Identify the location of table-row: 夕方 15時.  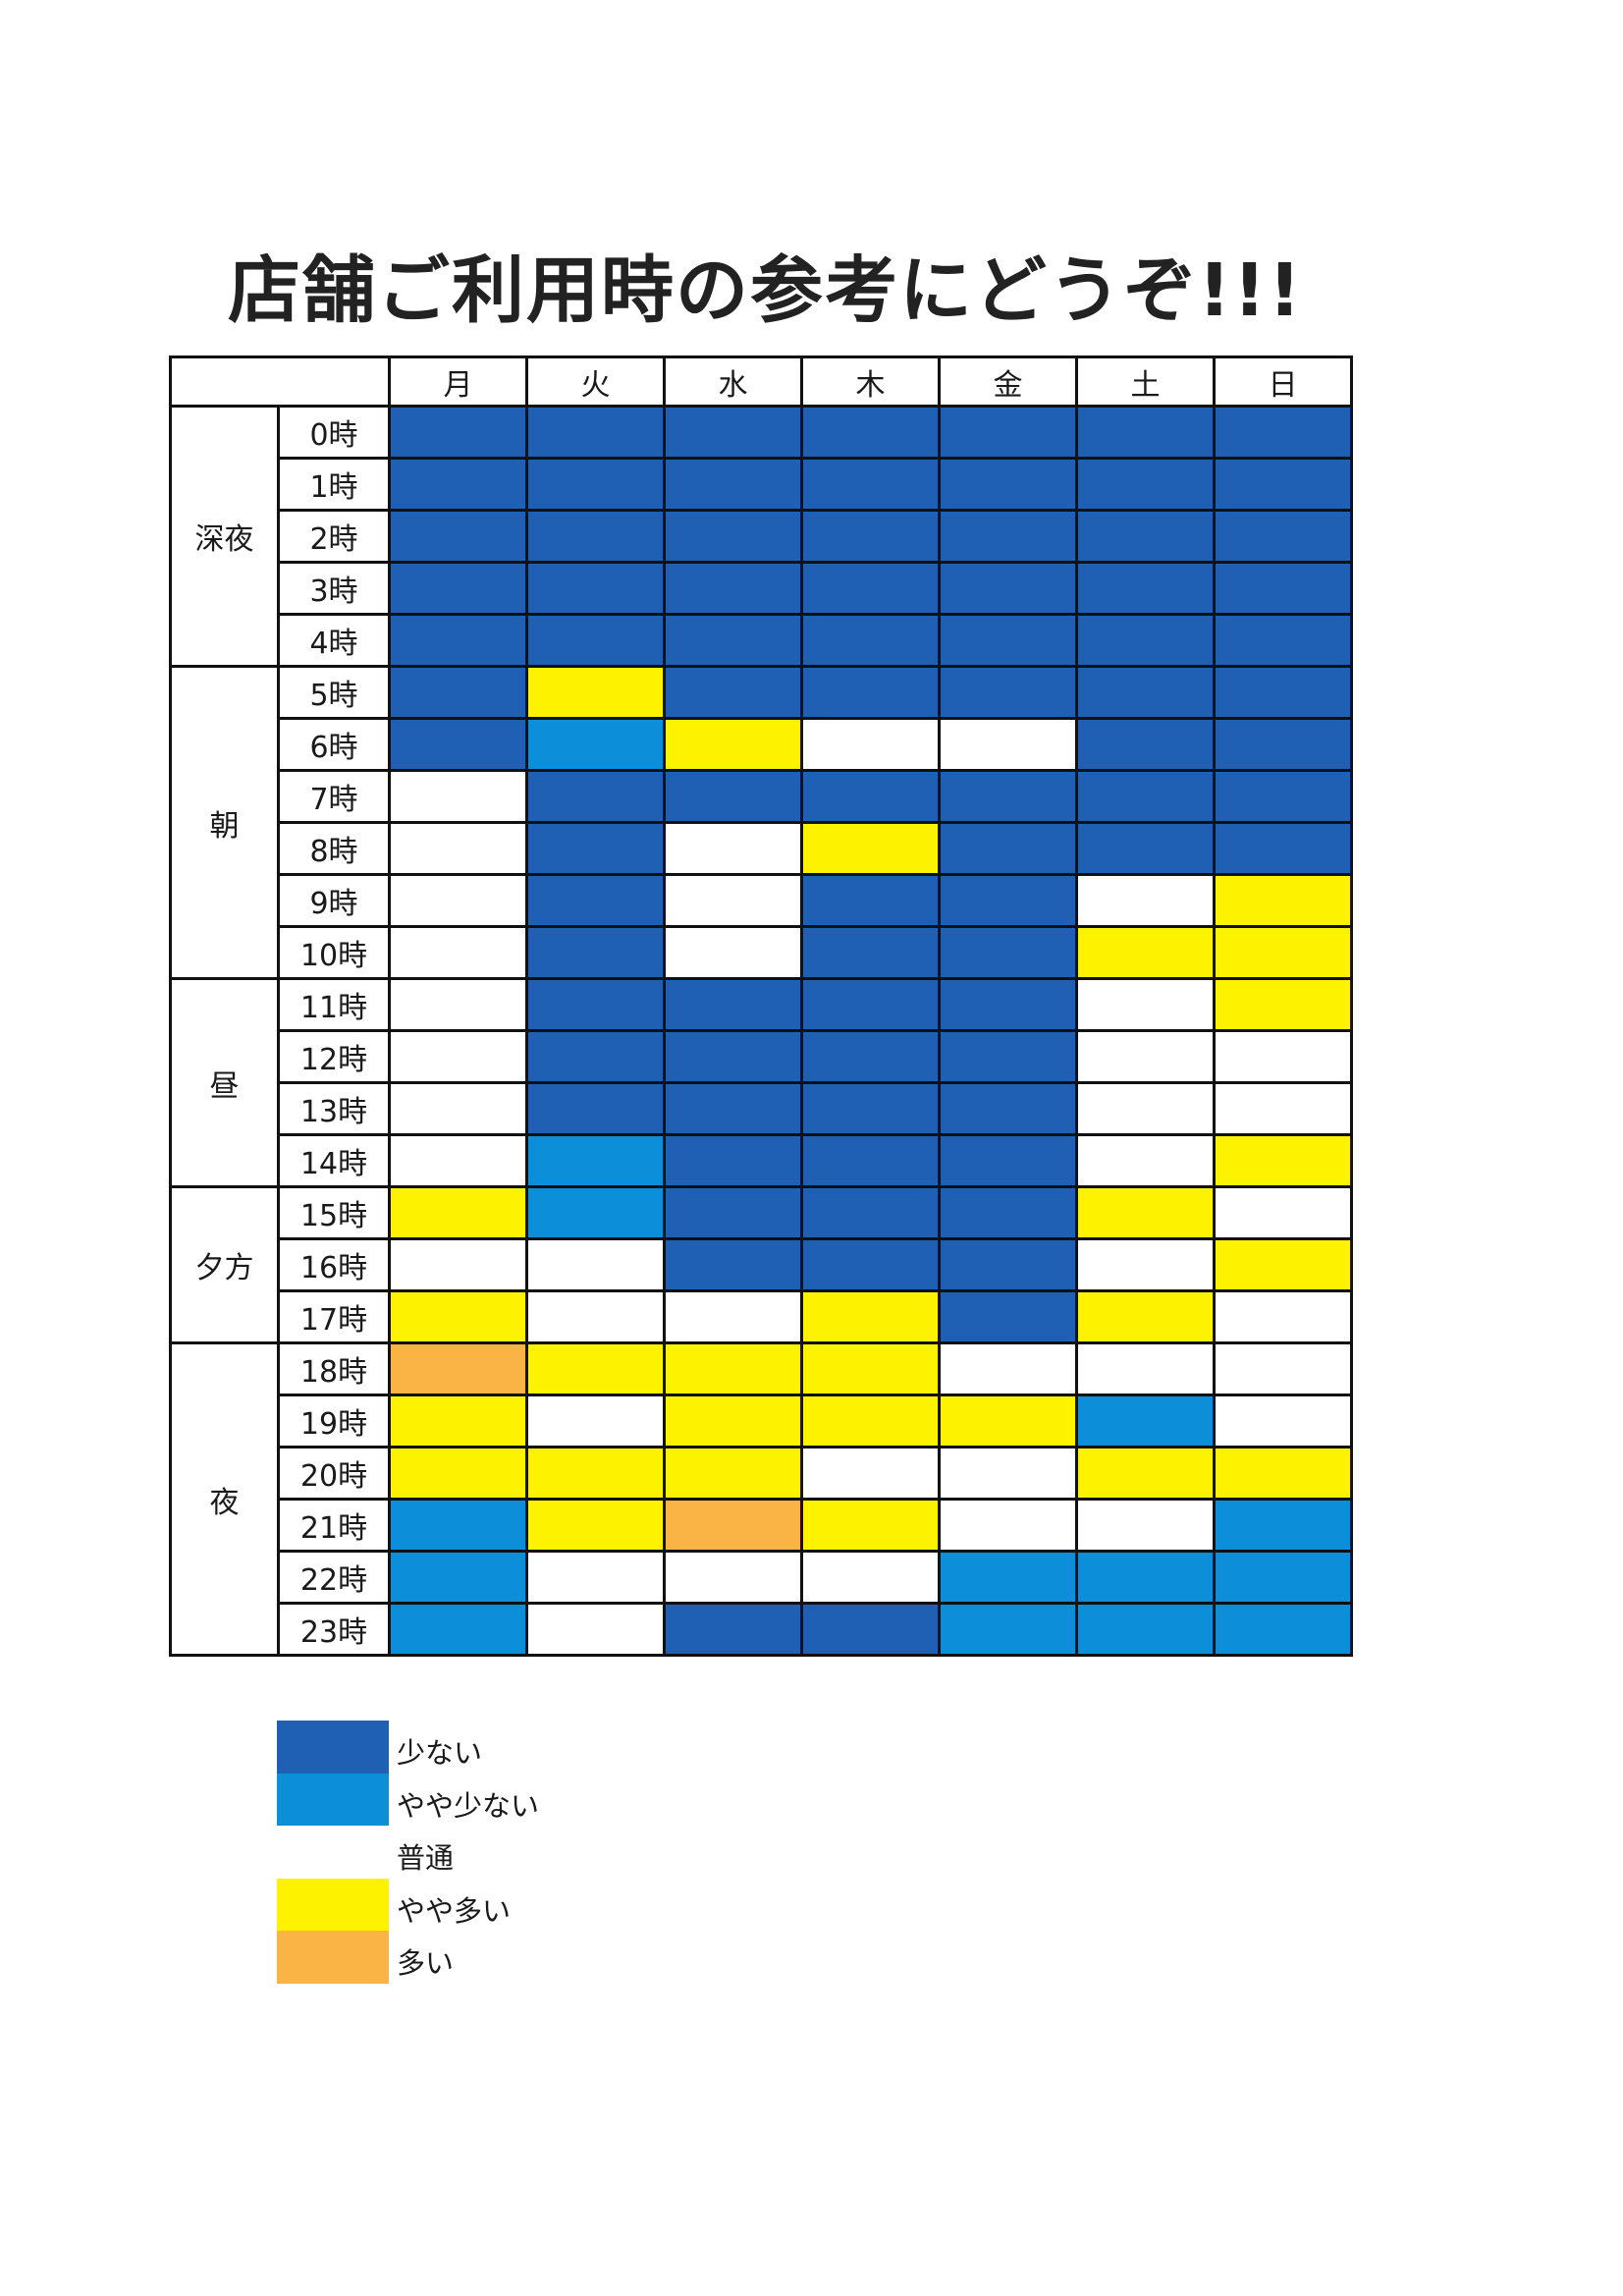
(761, 1264).